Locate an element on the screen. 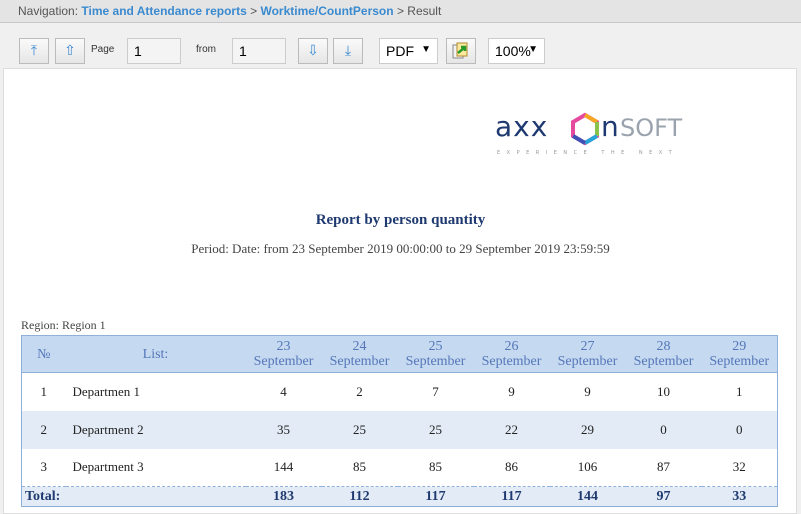  date-day: 29 is located at coordinates (739, 346).